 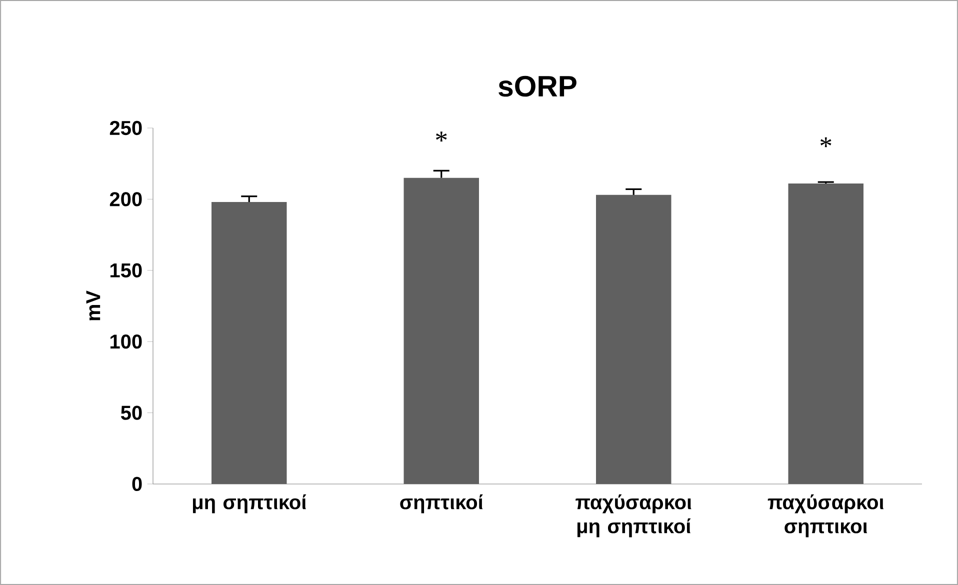 I want to click on y-tick-label: 100, so click(x=126, y=341).